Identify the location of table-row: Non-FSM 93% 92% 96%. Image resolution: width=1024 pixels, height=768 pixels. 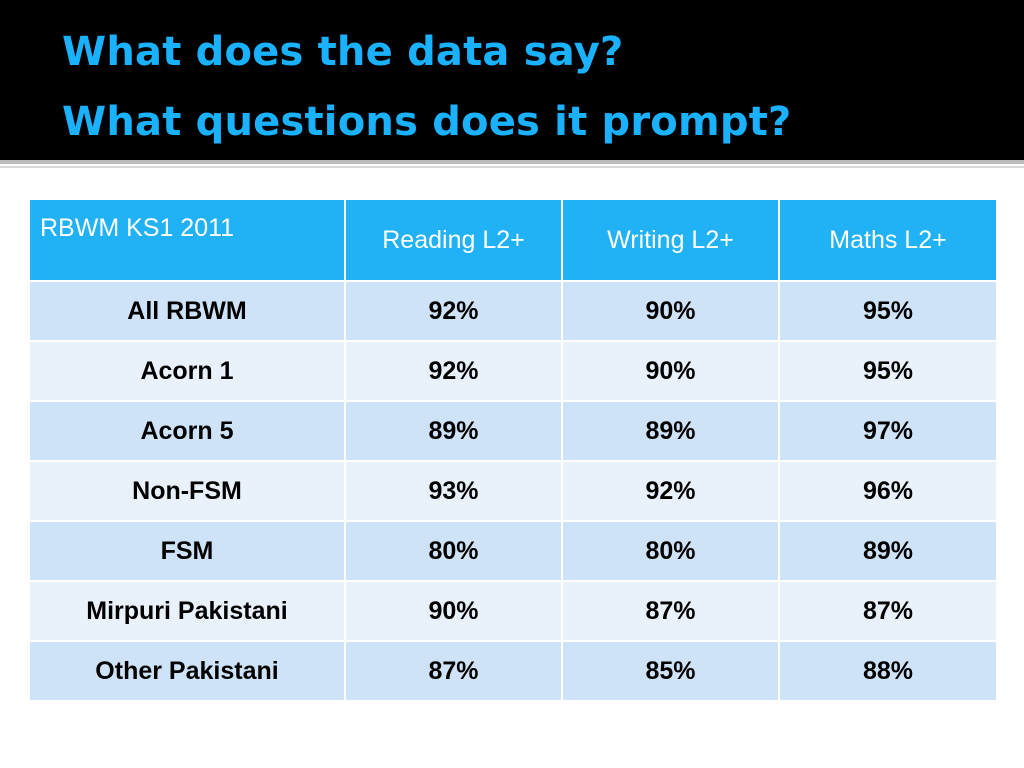
(513, 491).